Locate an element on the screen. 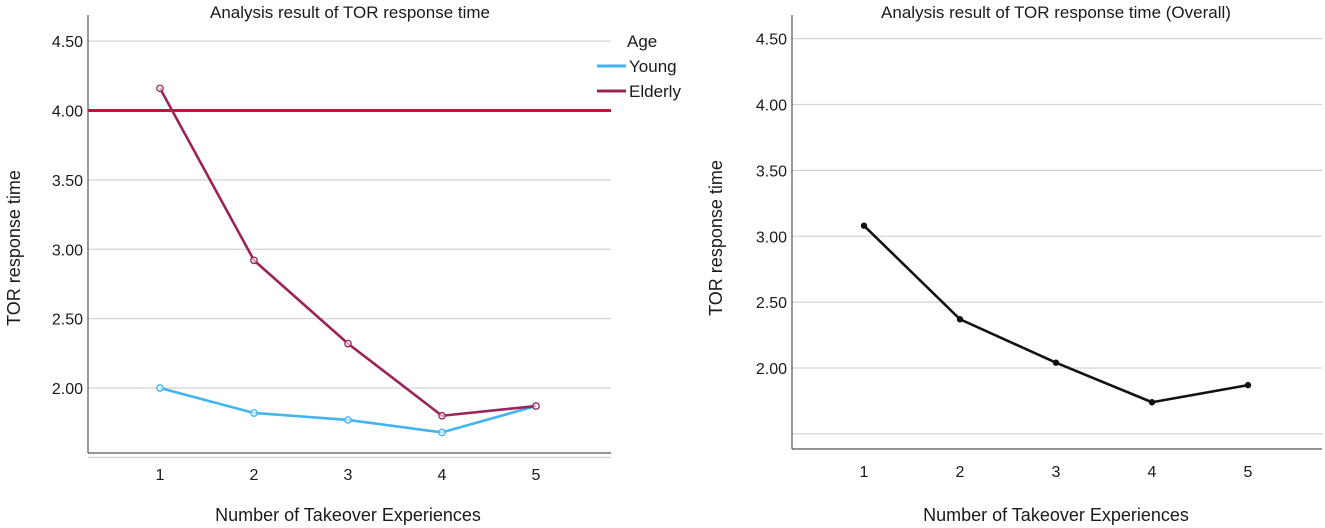  legend: Age Young Elderly is located at coordinates (639, 66).